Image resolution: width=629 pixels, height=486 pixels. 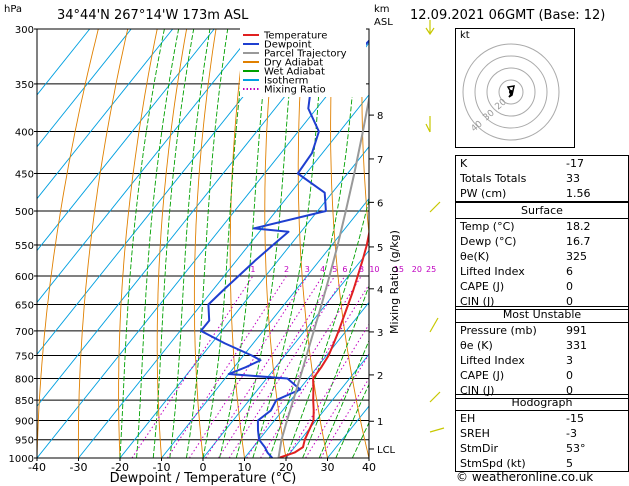 I want to click on index-label: θe (K), so click(x=476, y=345).